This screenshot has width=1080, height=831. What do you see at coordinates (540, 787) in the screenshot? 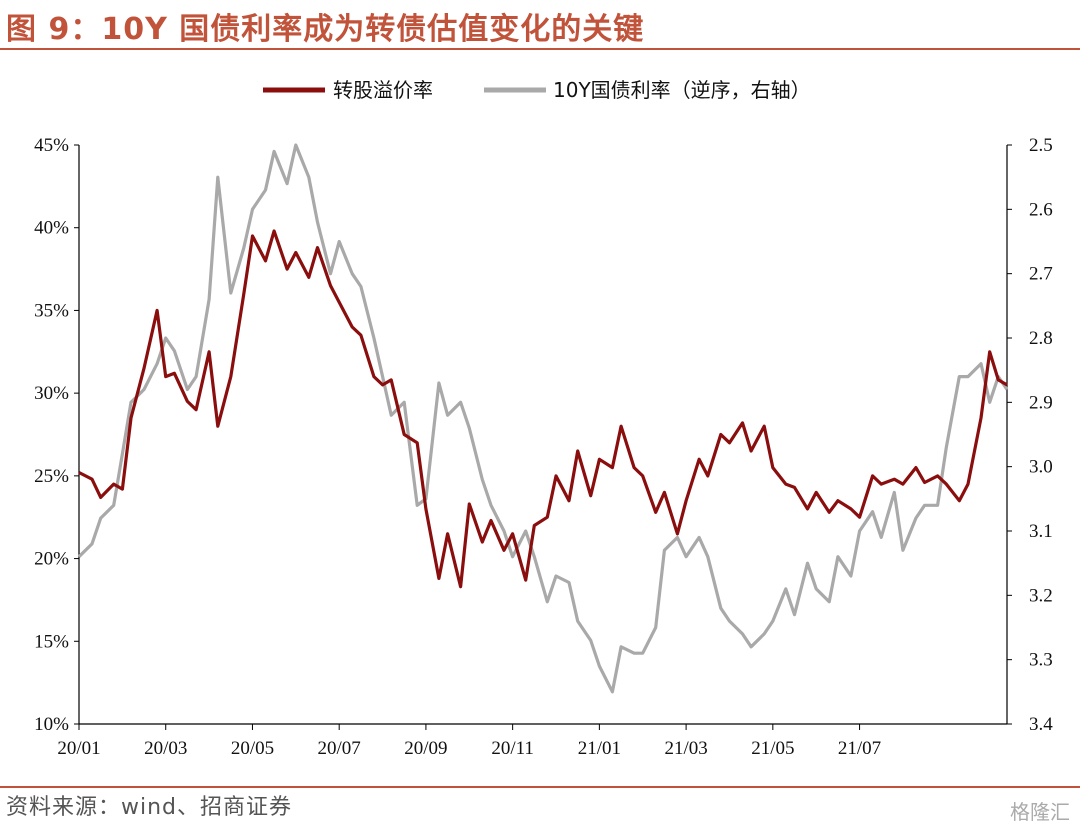
I see `footer-divider` at bounding box center [540, 787].